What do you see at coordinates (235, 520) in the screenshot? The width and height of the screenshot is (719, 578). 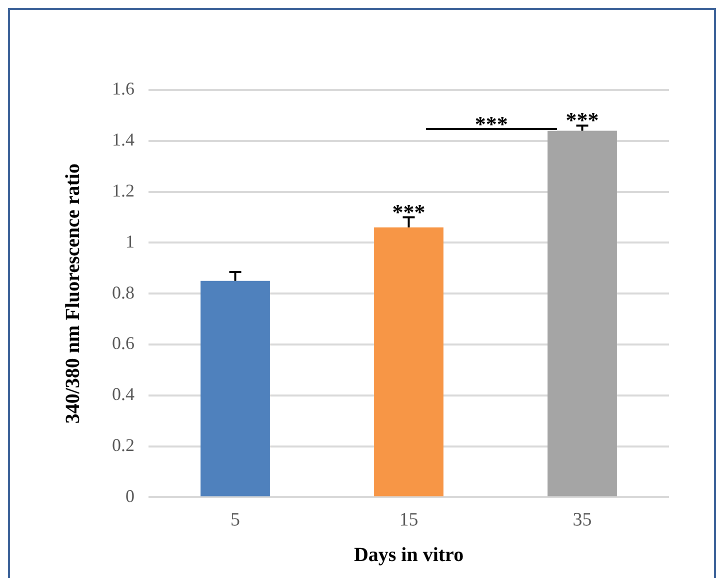 I see `x-tick-label: 5` at bounding box center [235, 520].